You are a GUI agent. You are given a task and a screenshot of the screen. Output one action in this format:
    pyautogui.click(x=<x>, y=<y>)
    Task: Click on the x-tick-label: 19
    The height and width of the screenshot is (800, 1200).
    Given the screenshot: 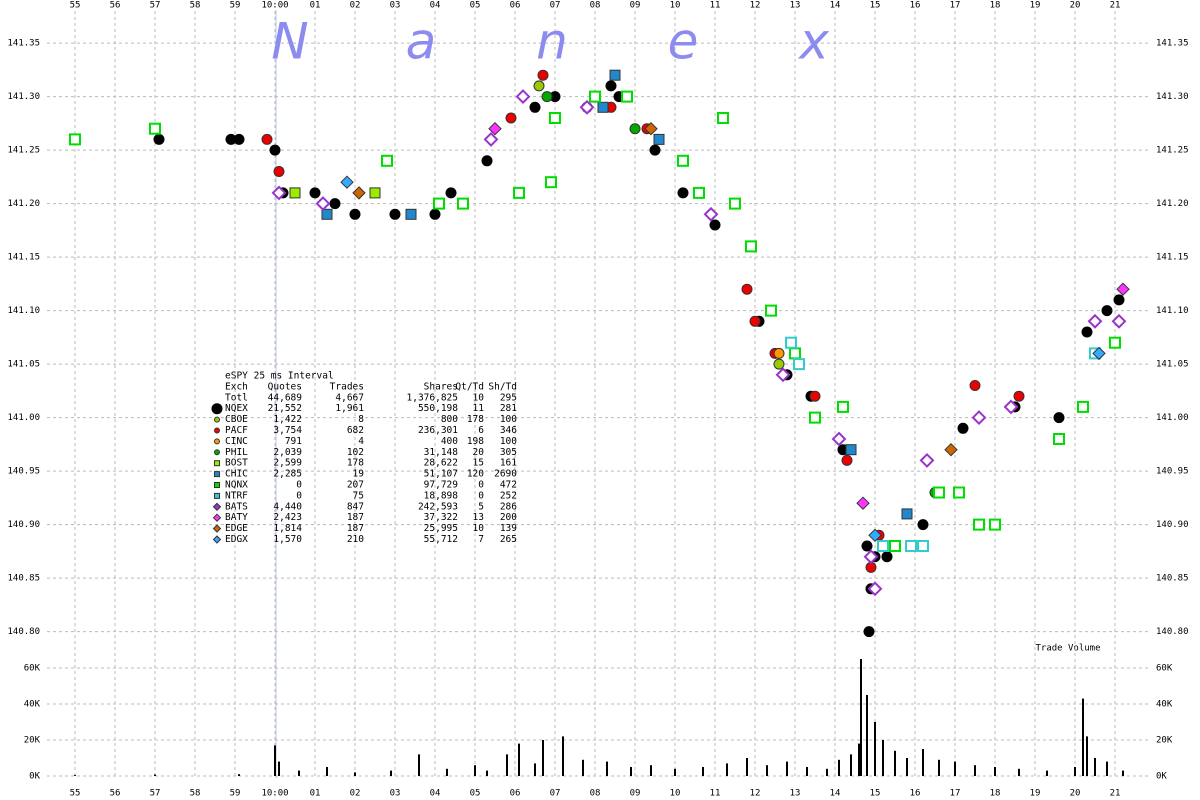 What is the action you would take?
    pyautogui.click(x=1035, y=794)
    